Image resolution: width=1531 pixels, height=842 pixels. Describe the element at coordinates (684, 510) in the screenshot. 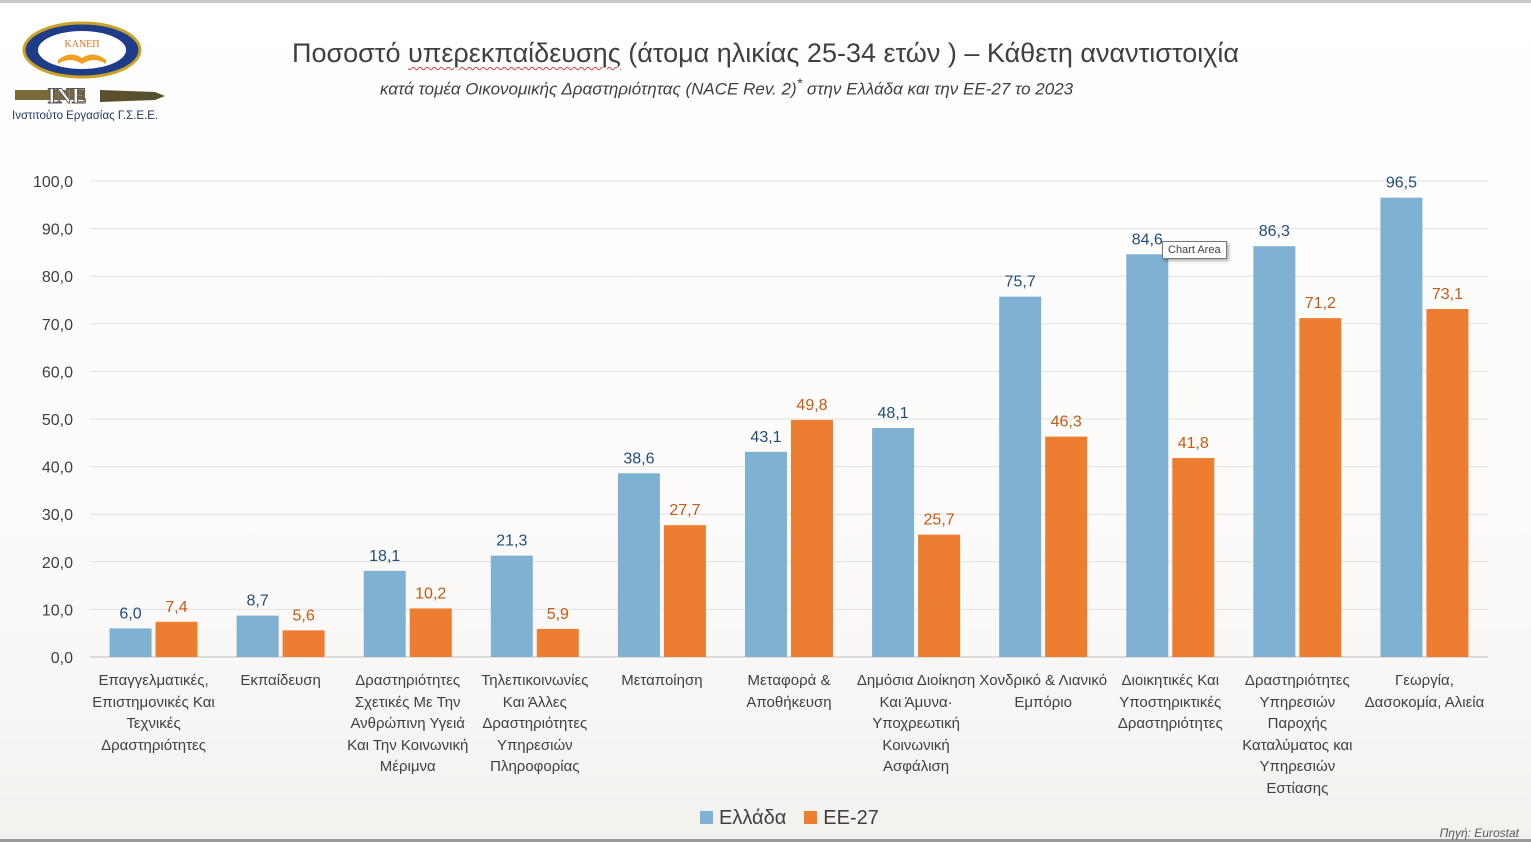

I see `data-label: 27,7` at that location.